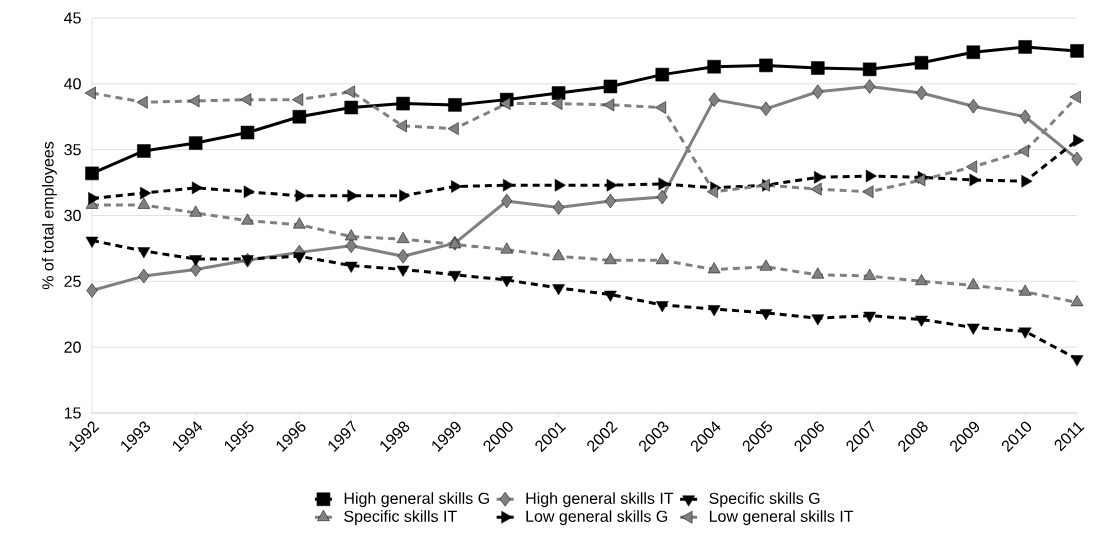  I want to click on y-tick-label: 20, so click(72, 347).